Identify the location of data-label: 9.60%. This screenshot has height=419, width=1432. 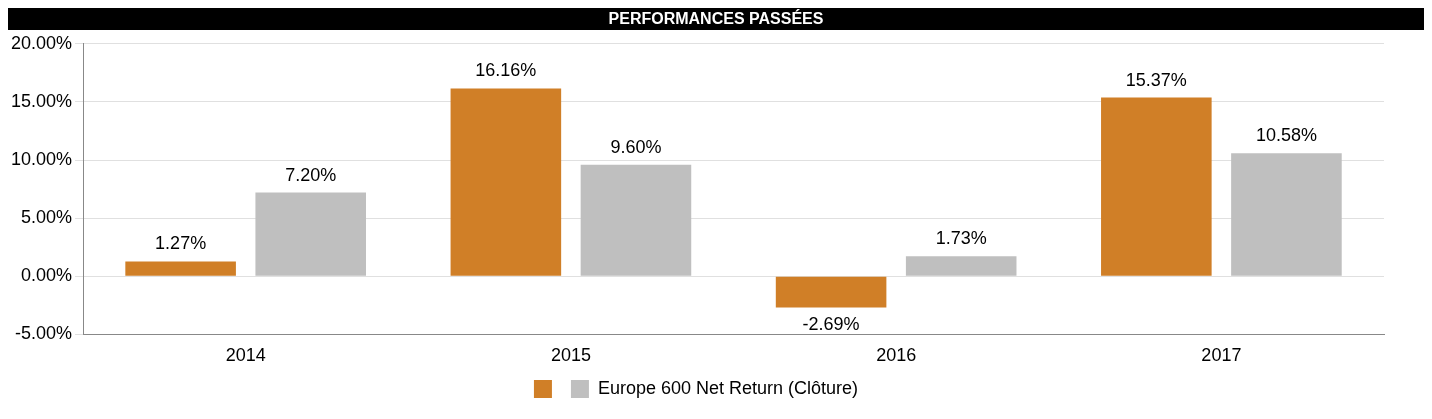
(636, 146).